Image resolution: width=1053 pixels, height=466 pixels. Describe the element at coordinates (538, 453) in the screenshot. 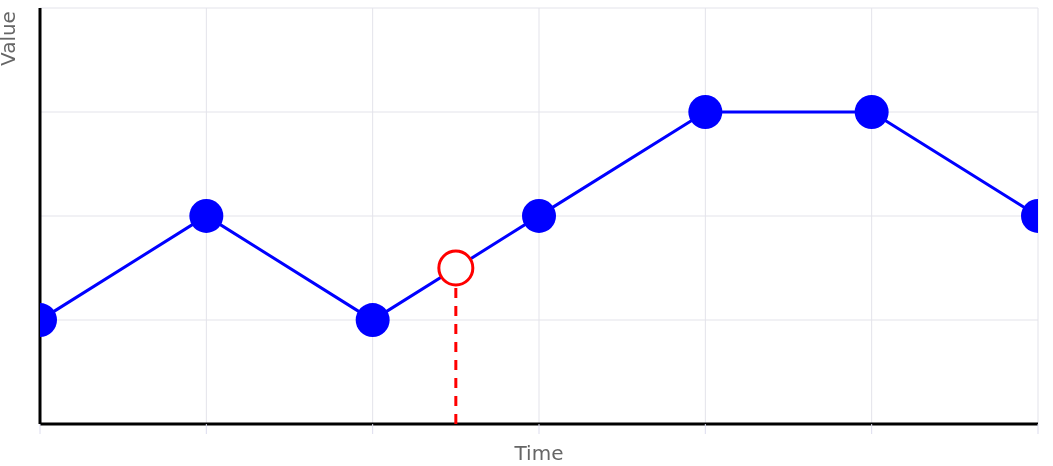

I see `x-axis-title: Time` at that location.